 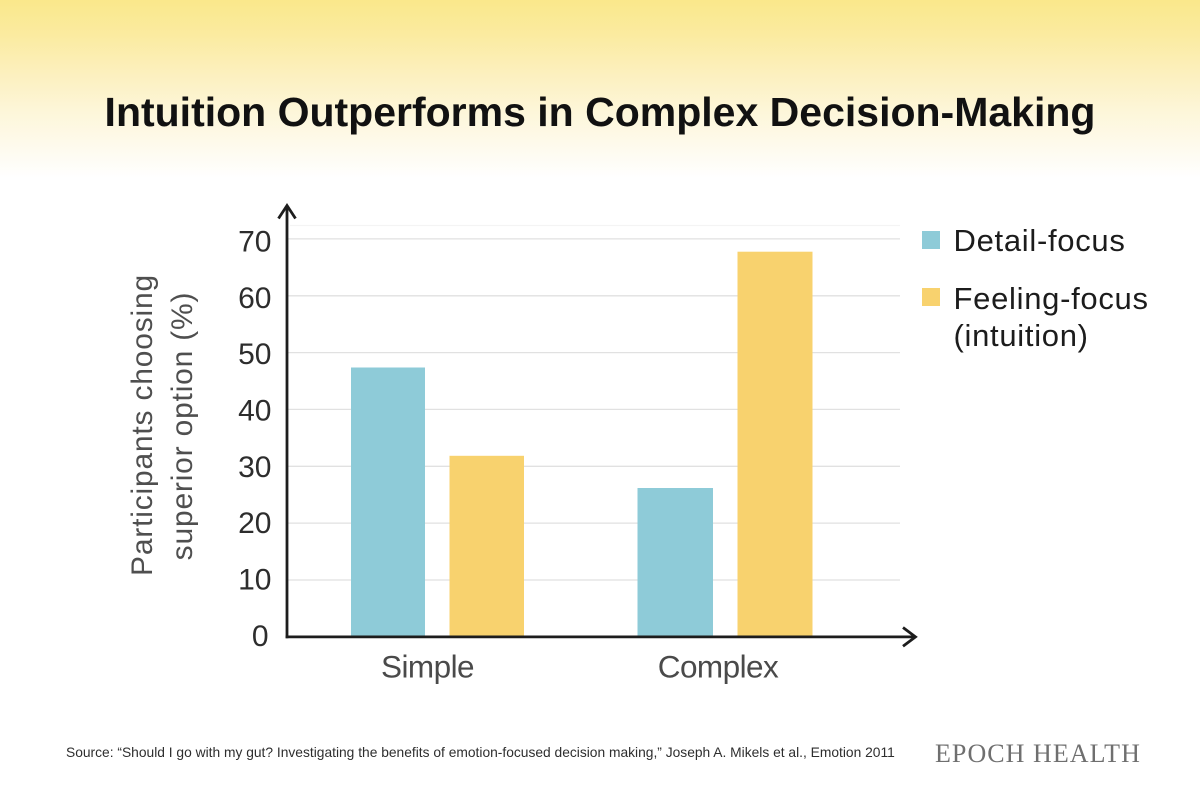 What do you see at coordinates (254, 411) in the screenshot?
I see `svg-text: 40` at bounding box center [254, 411].